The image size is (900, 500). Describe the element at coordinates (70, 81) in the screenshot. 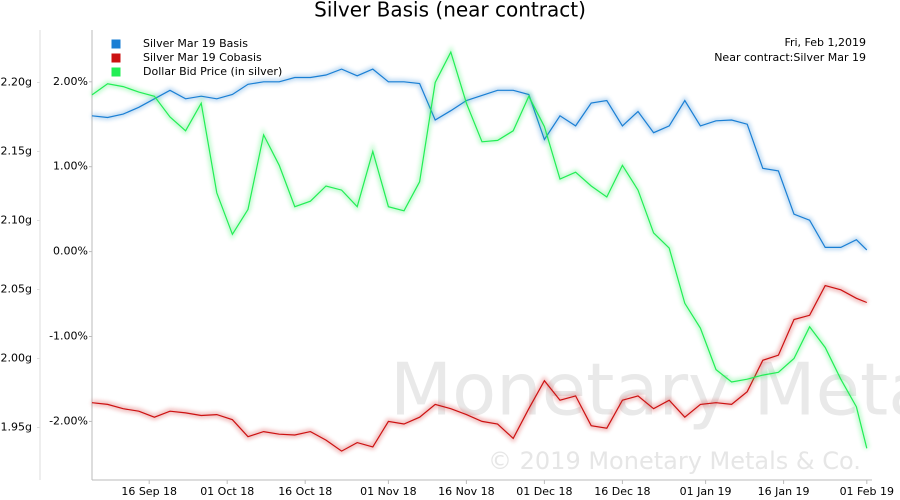

I see `y-tick-label: 2.00%` at that location.